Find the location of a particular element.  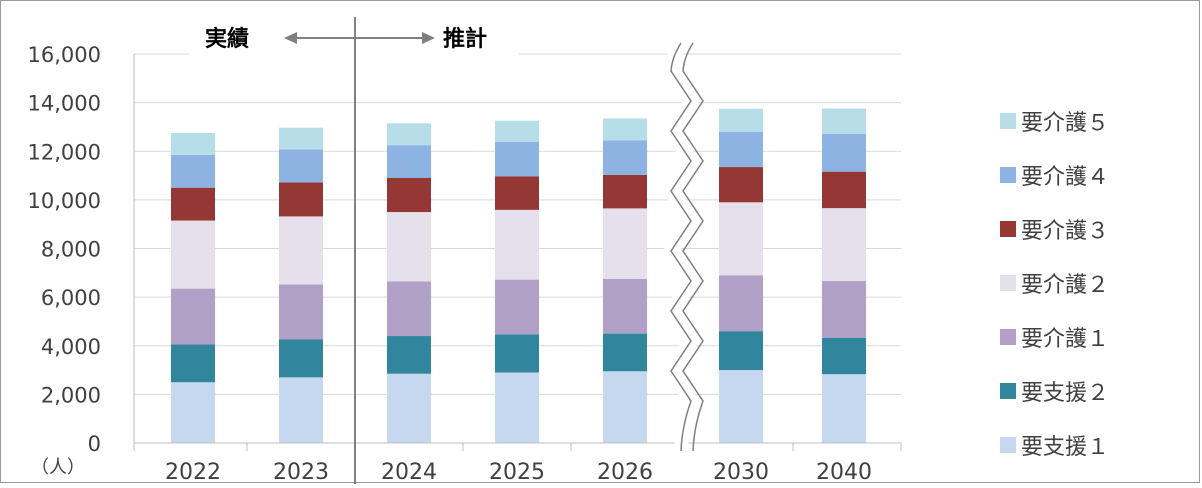

legend: 要介護５ 要介護４ 要介護３ 要介護２ 要介護１ 要支援２ 要支援１ is located at coordinates (1054, 285).